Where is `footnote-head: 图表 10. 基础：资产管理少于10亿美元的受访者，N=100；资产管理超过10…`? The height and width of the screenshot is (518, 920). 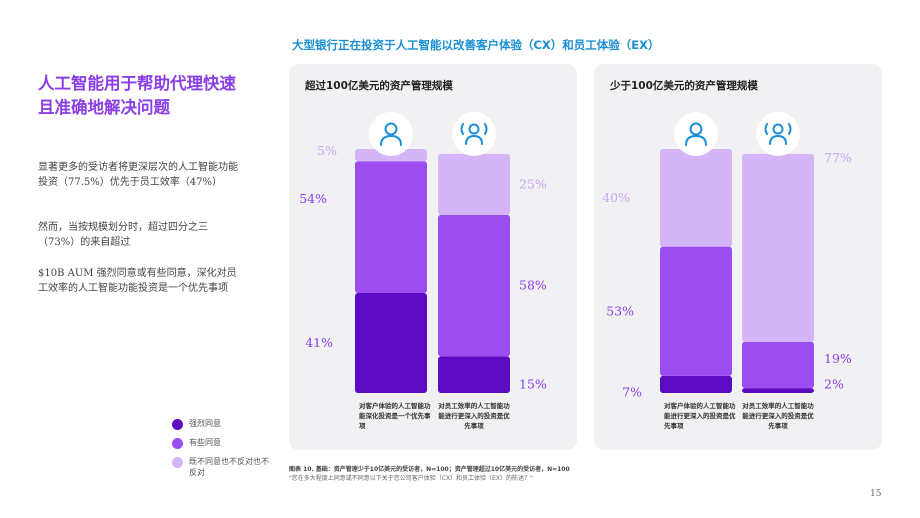
footnote-head: 图表 10. 基础：资产管理少于10亿美元的受访者，N=100；资产管理超过10… is located at coordinates (429, 469).